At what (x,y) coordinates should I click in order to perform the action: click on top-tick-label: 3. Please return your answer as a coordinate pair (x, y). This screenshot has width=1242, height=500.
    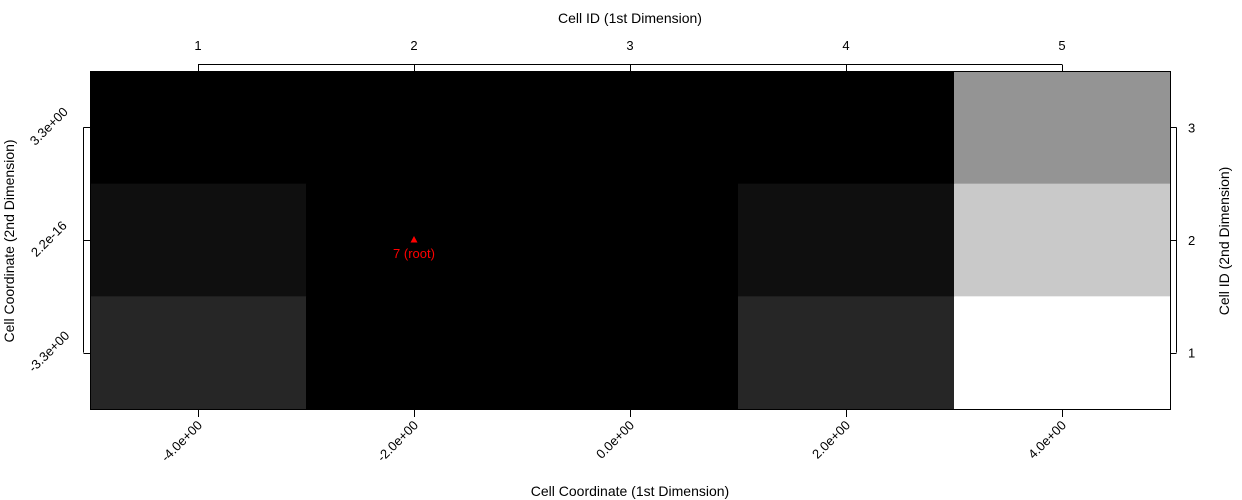
    Looking at the image, I should click on (629, 45).